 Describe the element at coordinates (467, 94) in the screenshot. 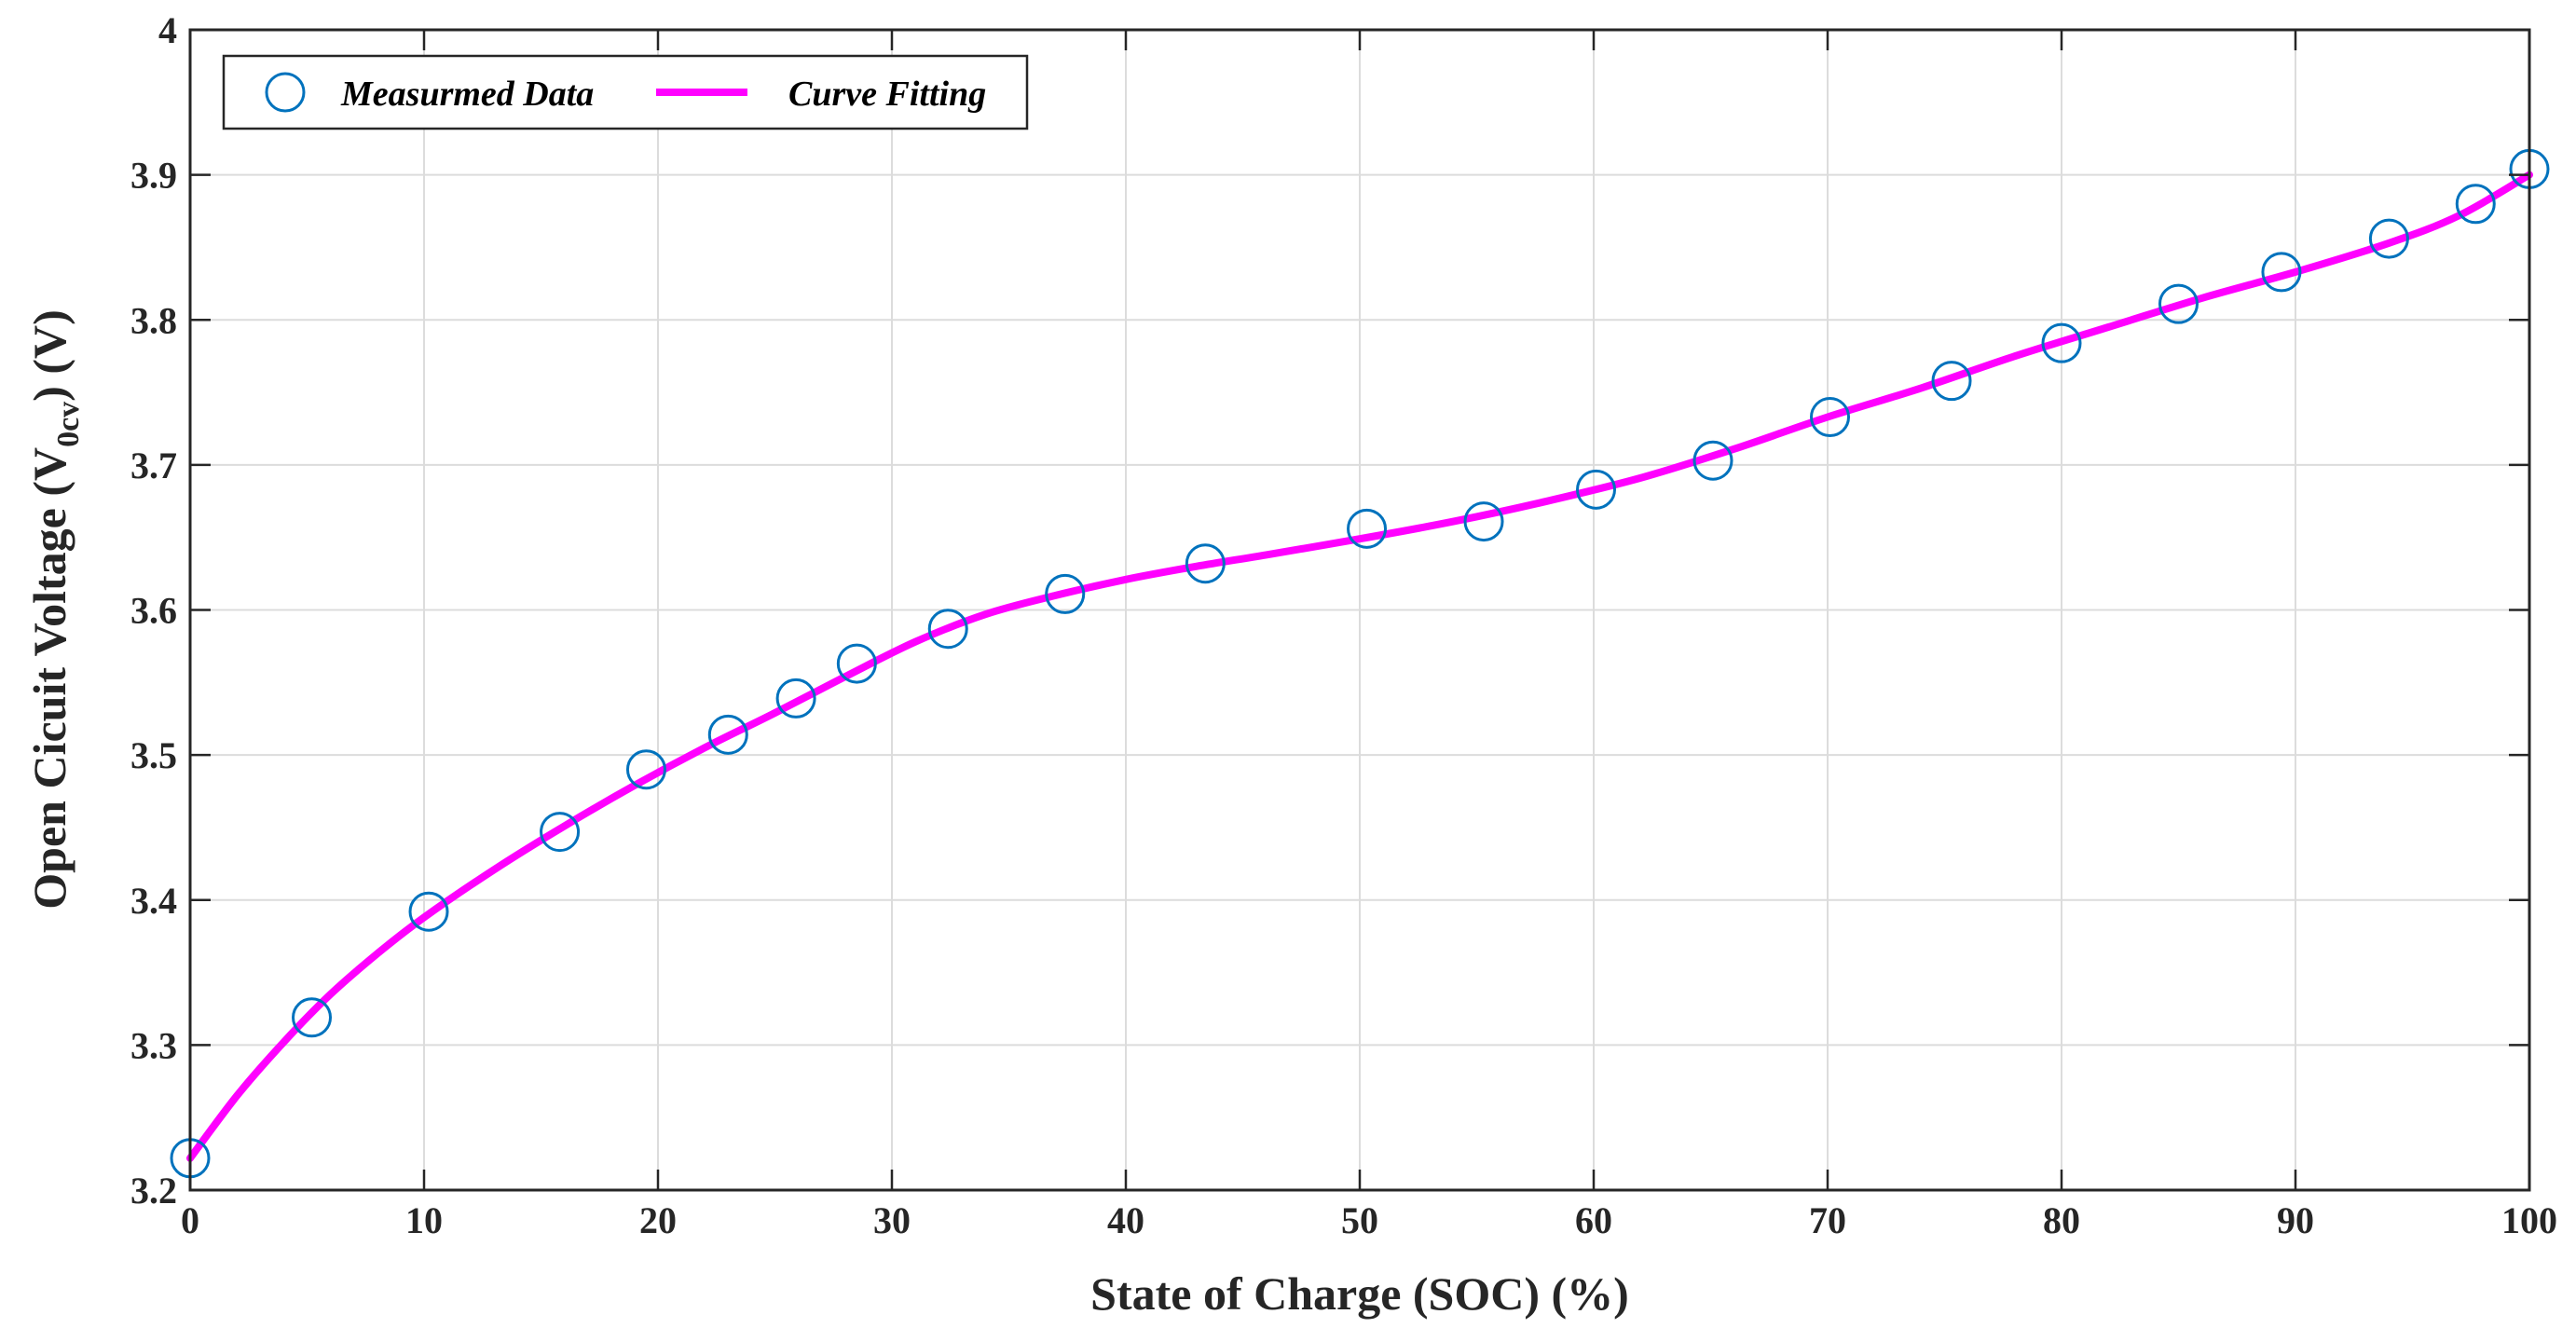

I see `legend-label-measured: Measurmed Data` at that location.